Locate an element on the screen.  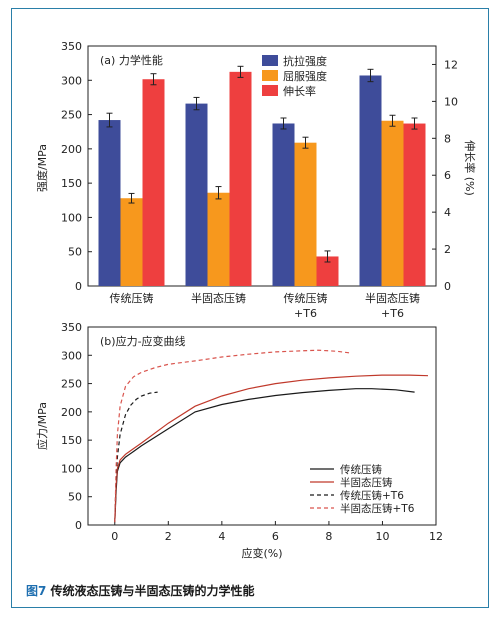
right-tick-label: 12 is located at coordinates (451, 64).